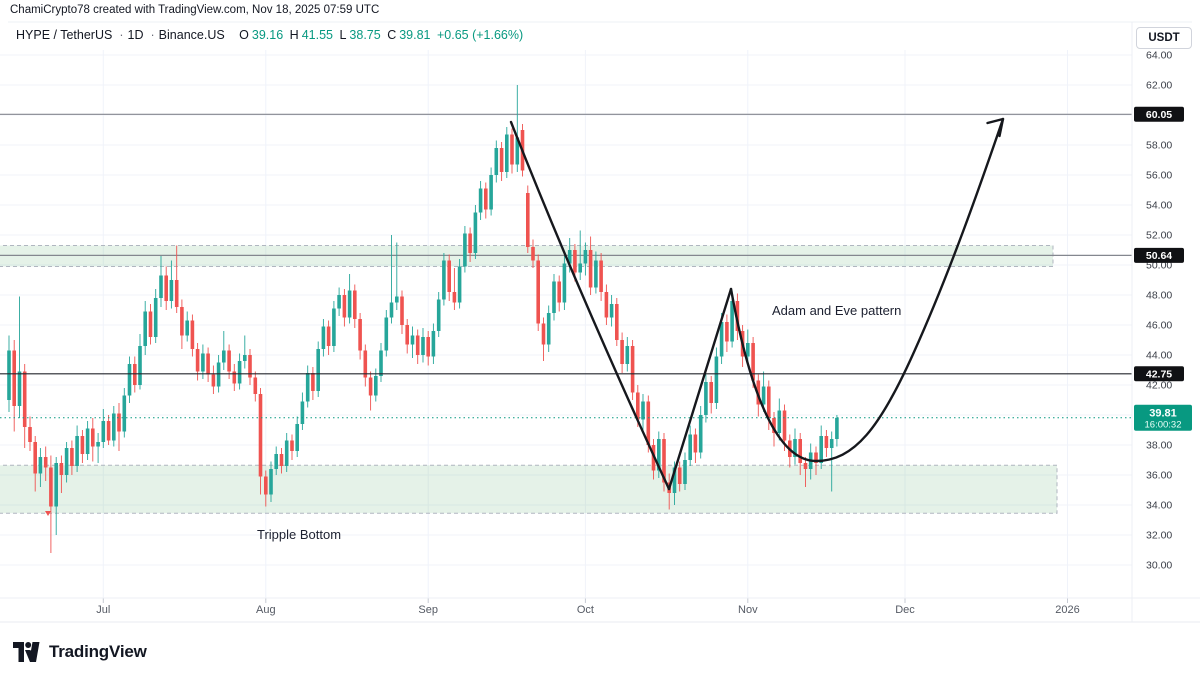 This screenshot has height=680, width=1200. I want to click on arrow-head-icon, so click(995, 127).